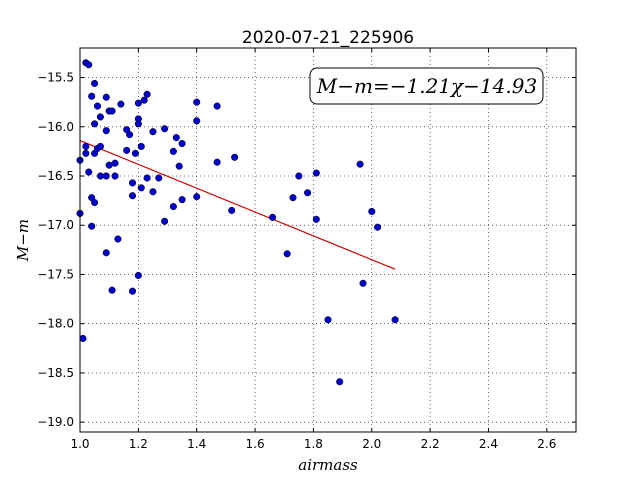  Describe the element at coordinates (55, 225) in the screenshot. I see `y-tick-label: −17.0` at that location.